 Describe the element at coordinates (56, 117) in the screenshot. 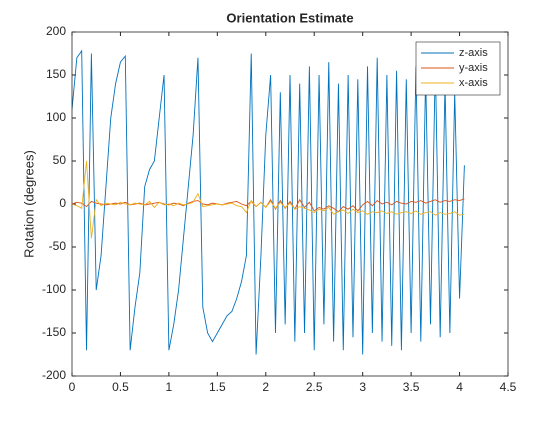

I see `y-tick-label: 100` at that location.